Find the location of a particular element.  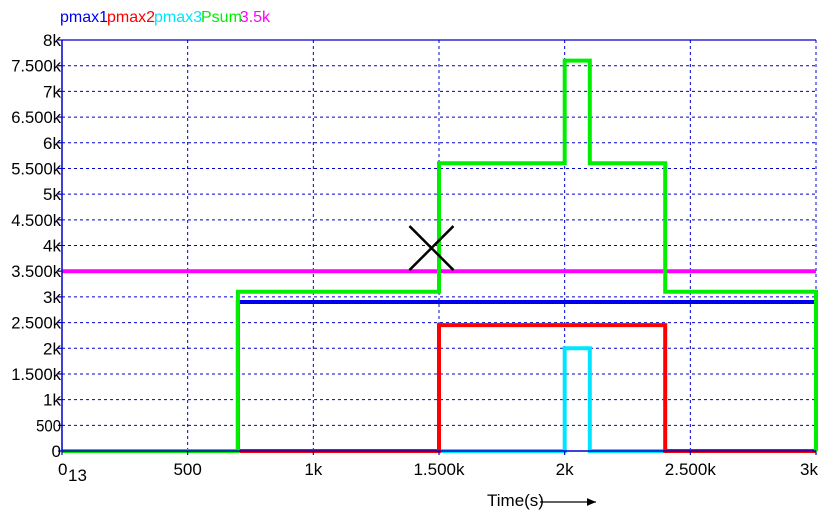

legend-entry-pmax2: pmax2 is located at coordinates (131, 17).